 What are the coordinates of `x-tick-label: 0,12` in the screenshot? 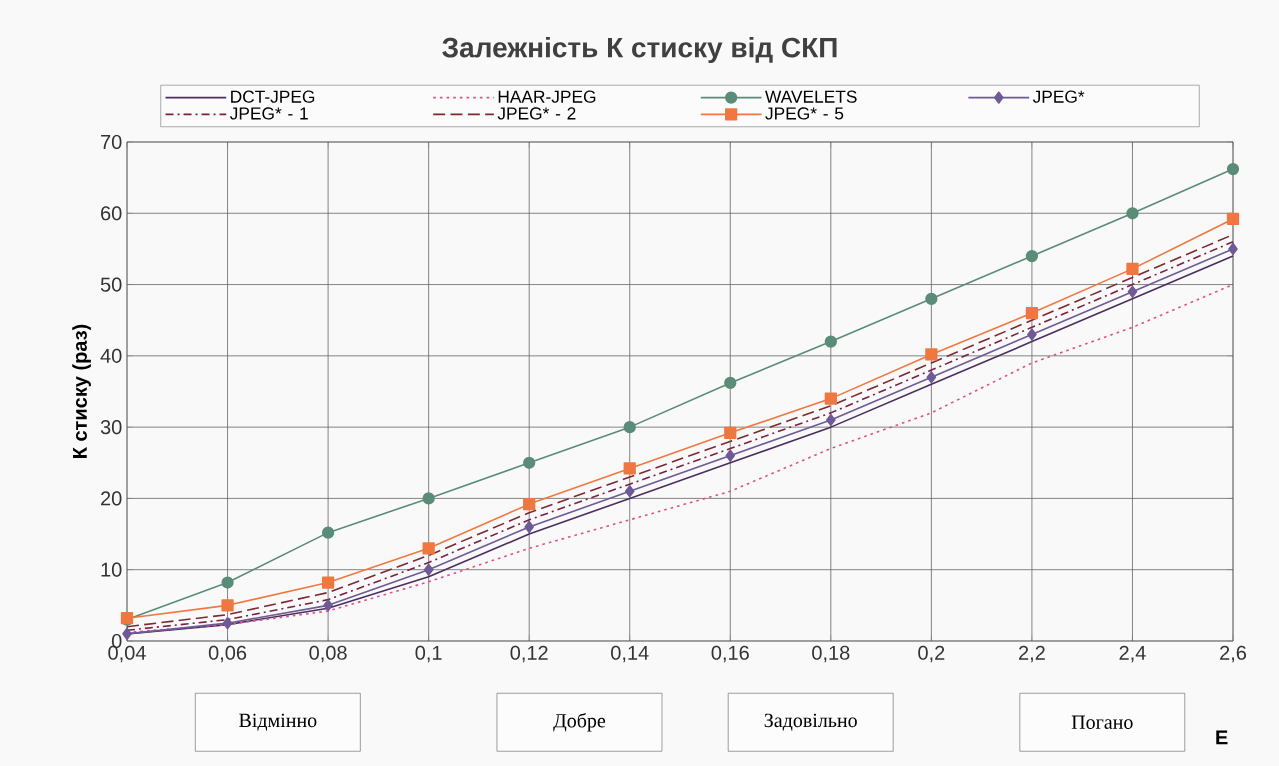 It's located at (529, 654).